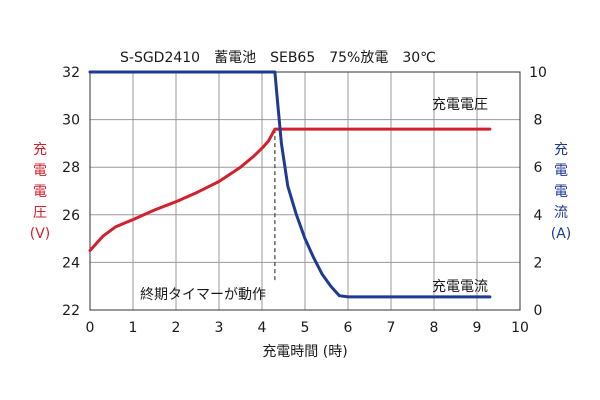 The image size is (600, 400). Describe the element at coordinates (538, 121) in the screenshot. I see `y-right-tick-label: 8` at that location.